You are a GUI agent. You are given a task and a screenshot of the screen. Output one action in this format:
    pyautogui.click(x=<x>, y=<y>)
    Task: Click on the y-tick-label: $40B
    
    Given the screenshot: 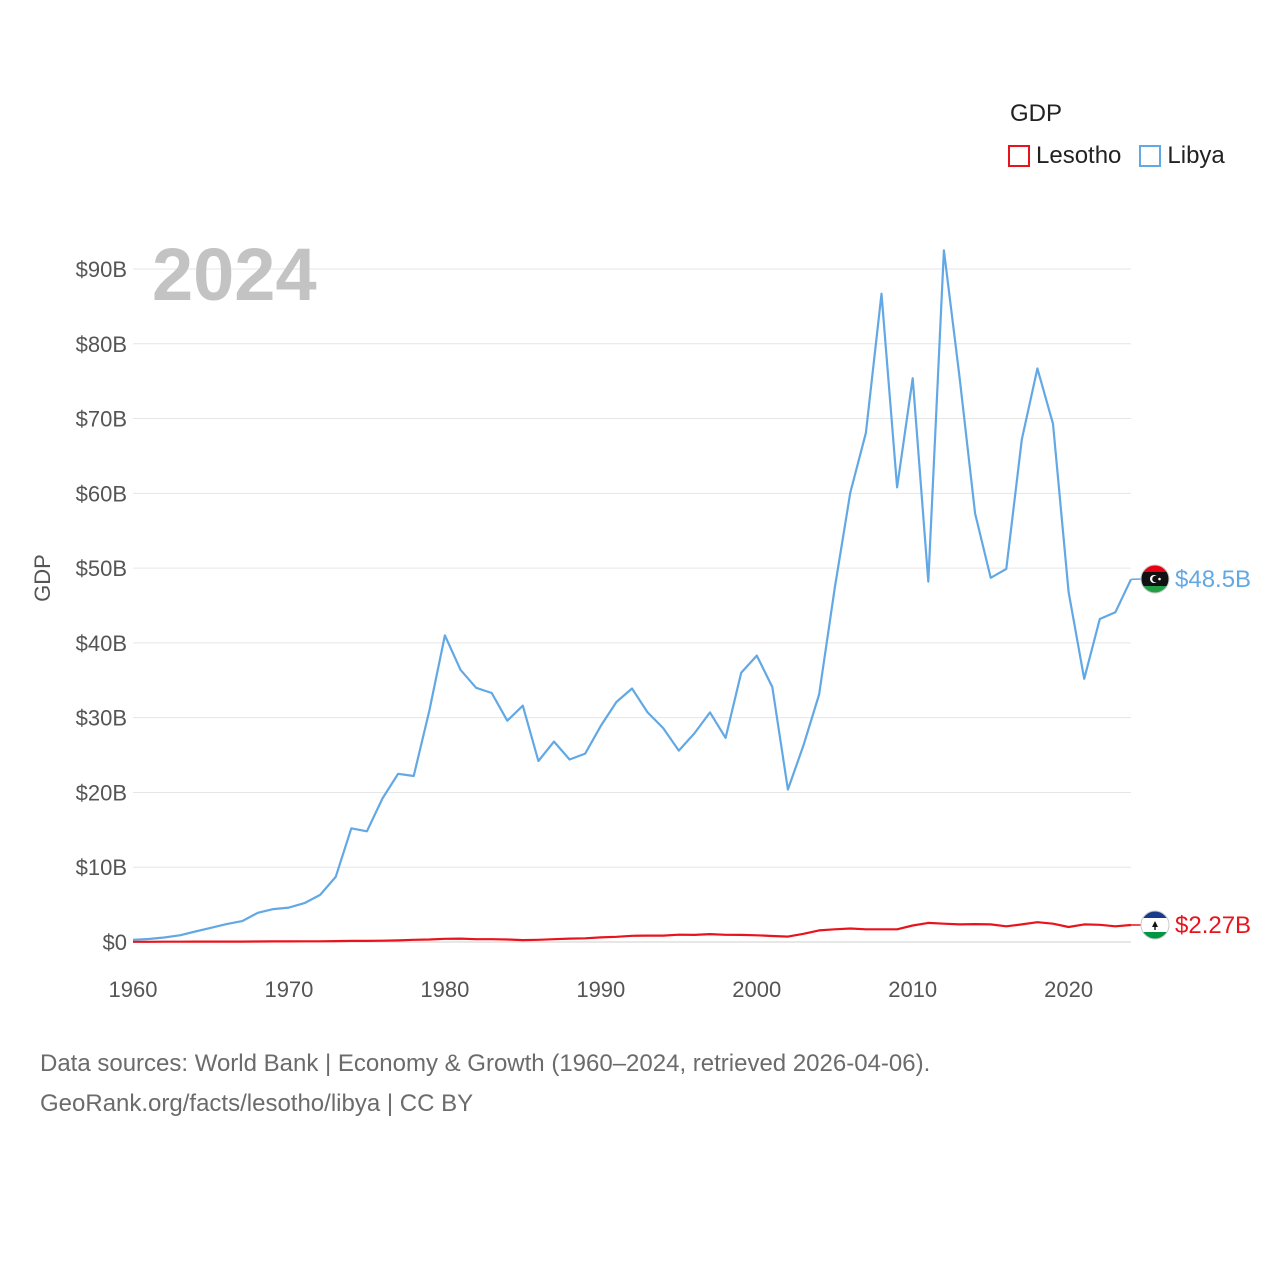 What is the action you would take?
    pyautogui.click(x=101, y=643)
    